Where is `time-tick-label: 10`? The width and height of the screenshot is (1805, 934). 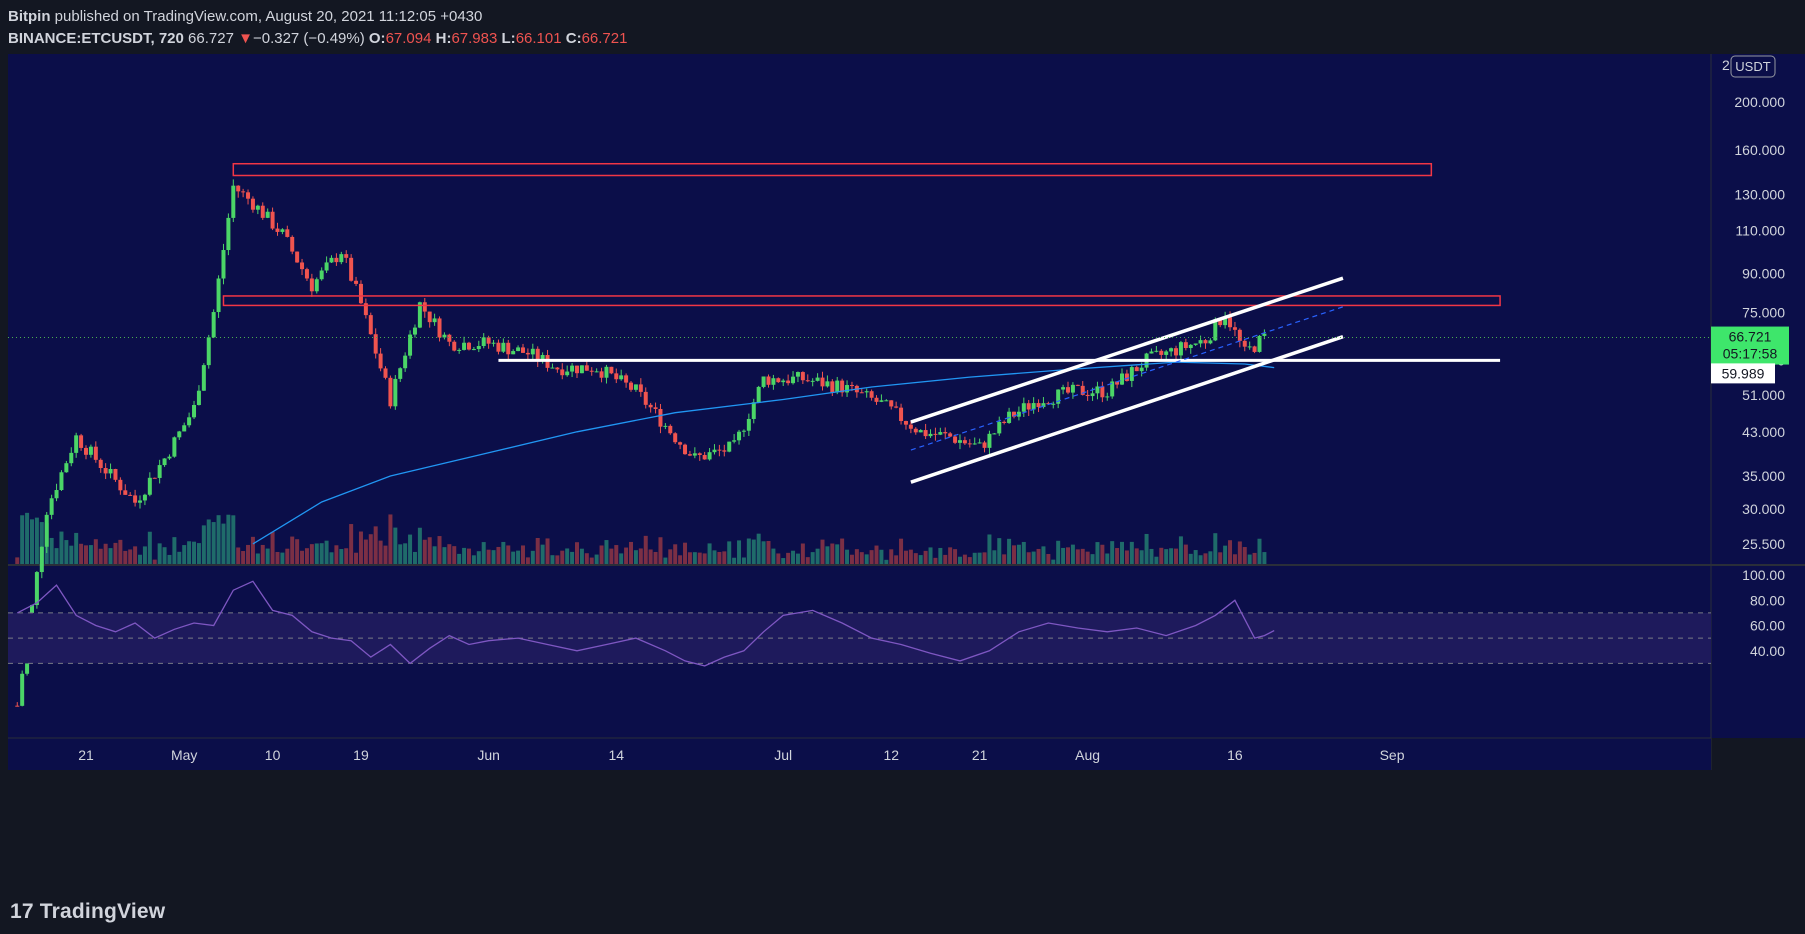
time-tick-label: 10 is located at coordinates (273, 755).